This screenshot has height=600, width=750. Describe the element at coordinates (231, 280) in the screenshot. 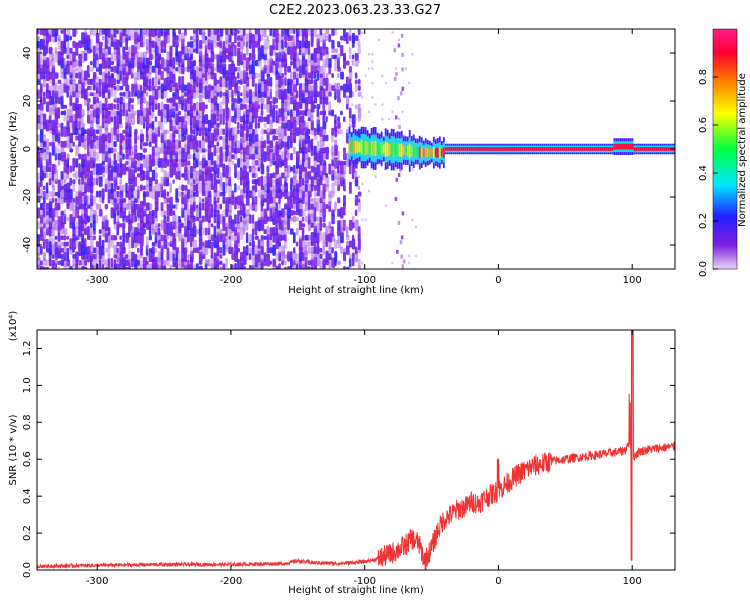

I see `heatmap-x-tick-label: -200` at that location.